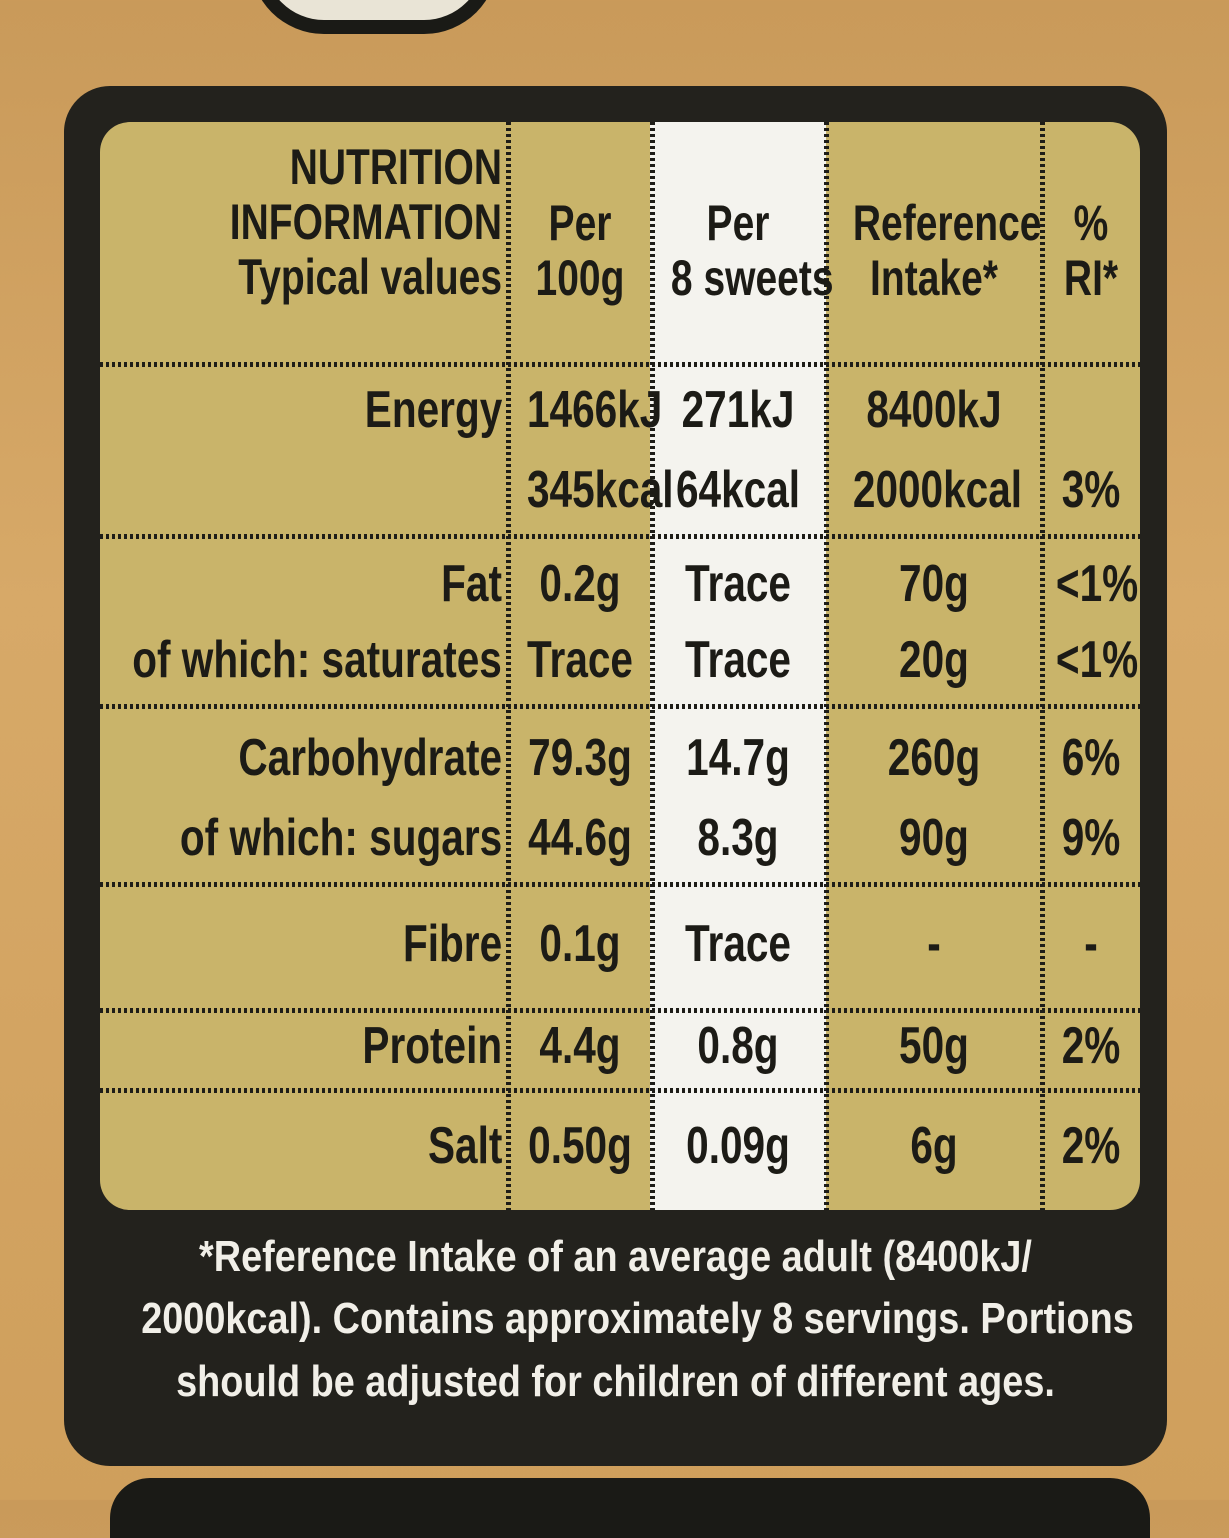 This screenshot has width=1229, height=1538. I want to click on per-serving-value: 0.8g, so click(738, 1046).